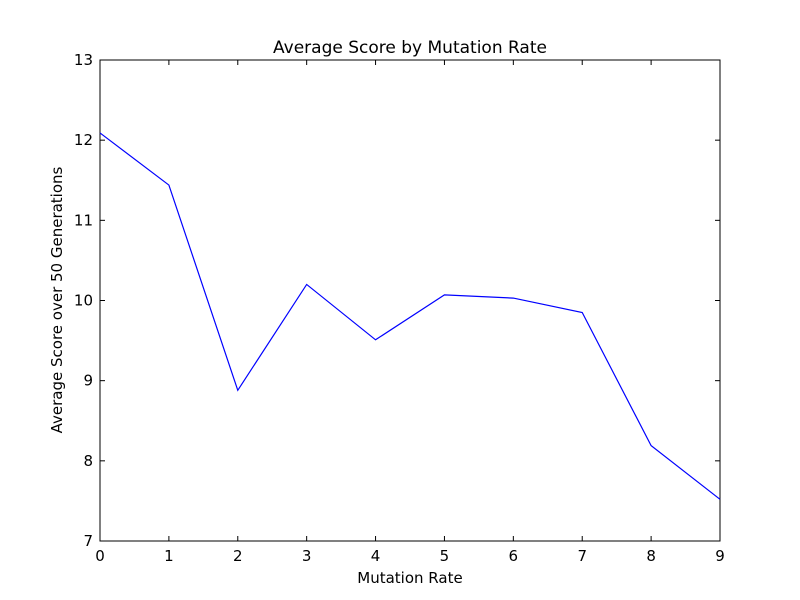 This screenshot has height=600, width=800. I want to click on x-tick-label: 6, so click(514, 556).